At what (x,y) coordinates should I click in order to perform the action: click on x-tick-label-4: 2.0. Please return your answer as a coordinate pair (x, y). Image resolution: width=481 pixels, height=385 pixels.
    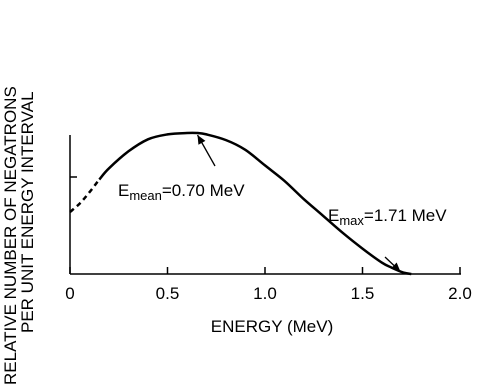
    Looking at the image, I should click on (460, 293).